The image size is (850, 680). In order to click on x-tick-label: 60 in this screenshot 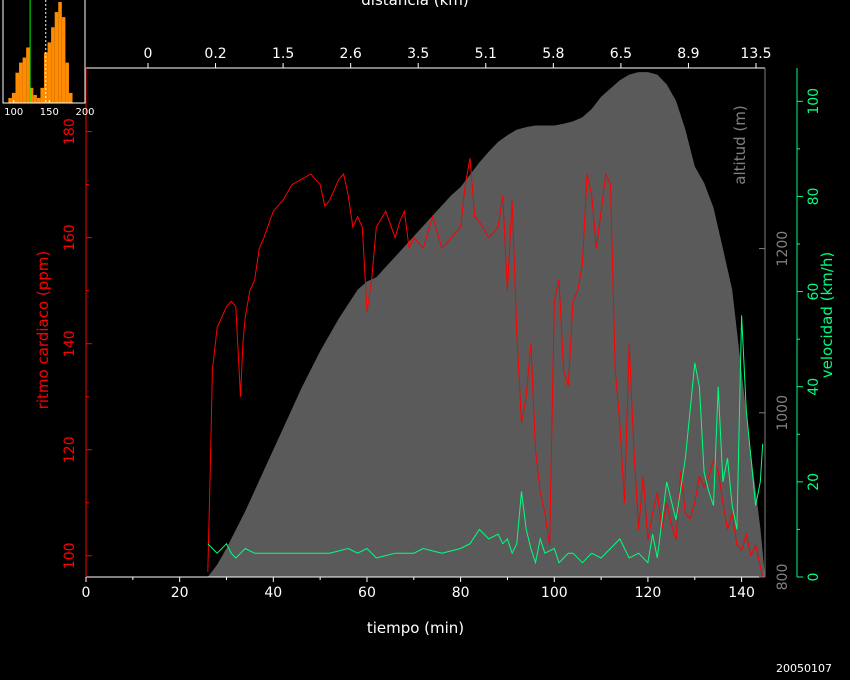, I will do `click(367, 593)`.